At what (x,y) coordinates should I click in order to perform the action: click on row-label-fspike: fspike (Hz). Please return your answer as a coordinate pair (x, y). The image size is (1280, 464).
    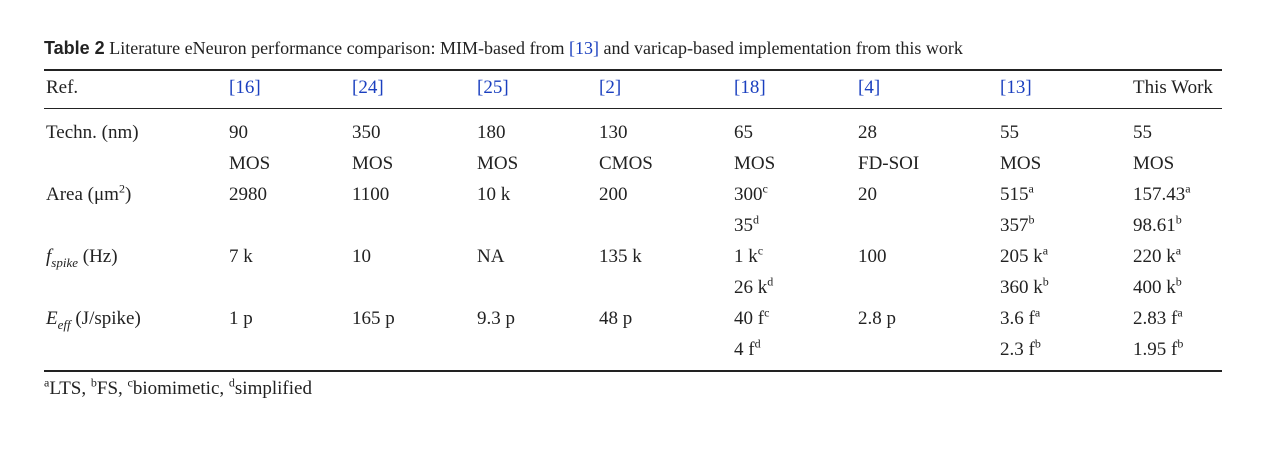
    Looking at the image, I should click on (82, 258).